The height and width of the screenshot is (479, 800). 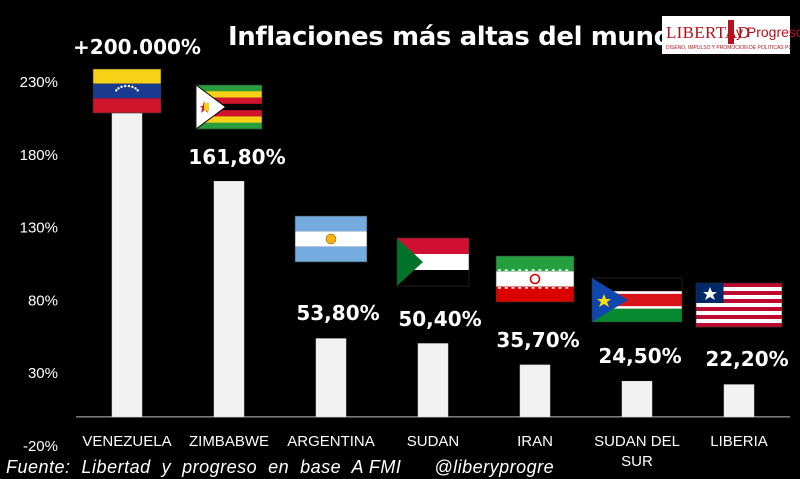 I want to click on data-label: 22,20%, so click(x=746, y=359).